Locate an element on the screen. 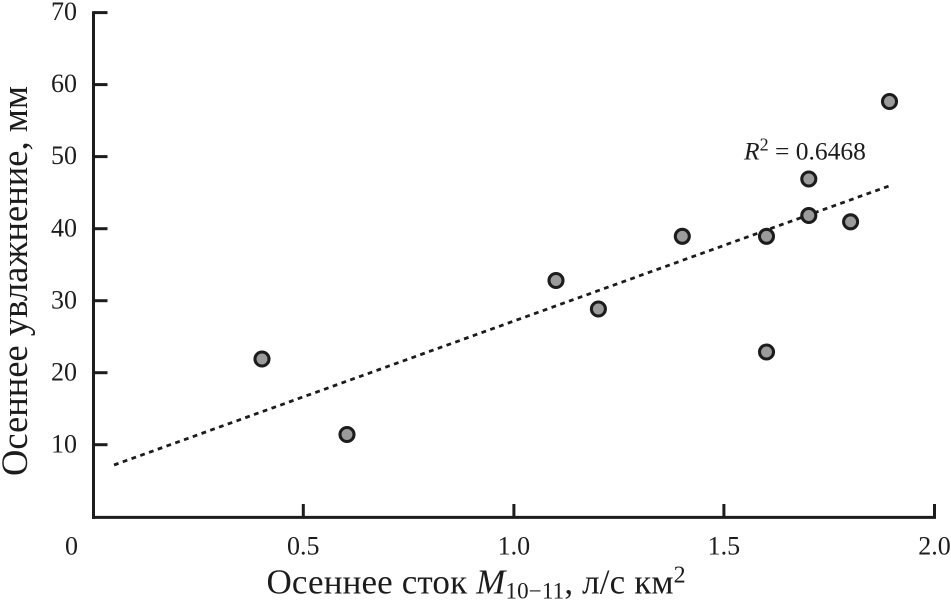  svg-text: Осеннее увлажнение, мм is located at coordinates (17, 281).